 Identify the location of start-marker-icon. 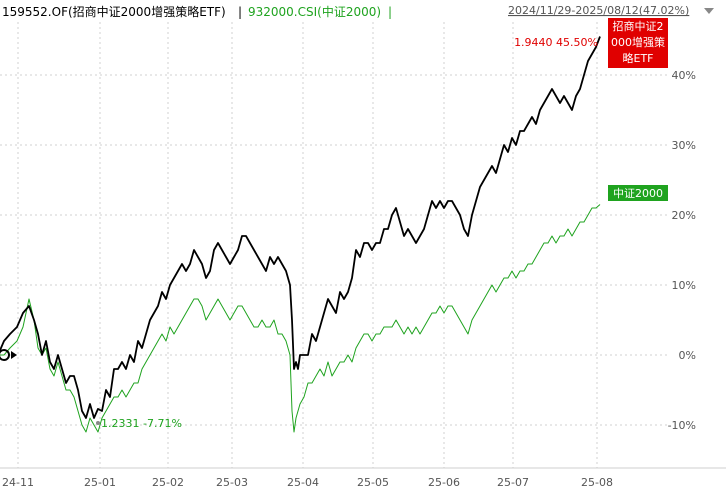
(8, 355).